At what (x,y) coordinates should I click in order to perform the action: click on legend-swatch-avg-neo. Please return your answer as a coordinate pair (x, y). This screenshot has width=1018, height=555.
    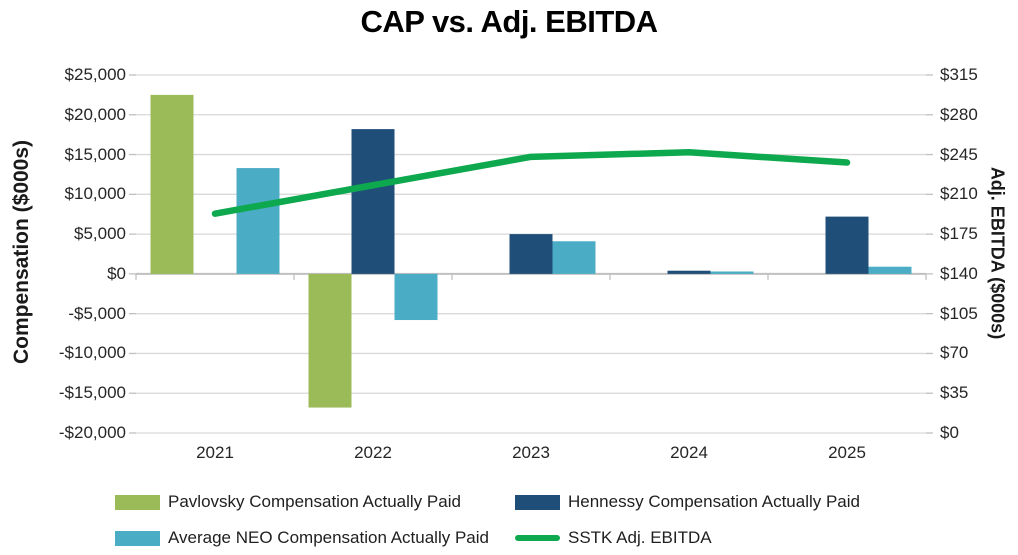
    Looking at the image, I should click on (137, 538).